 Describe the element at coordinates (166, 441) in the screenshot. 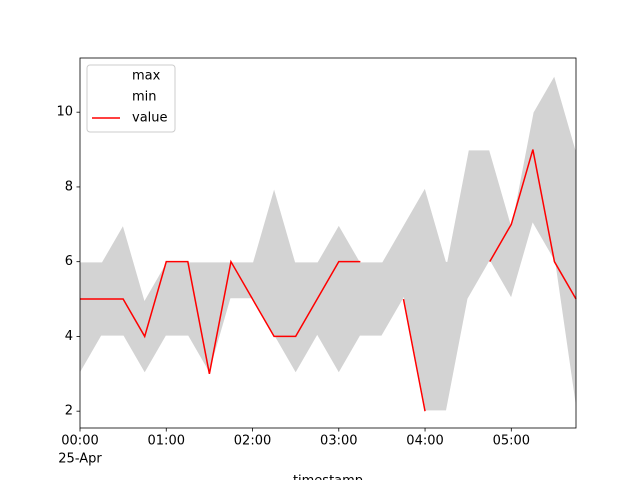

I see `x-tick-label: 01:00` at that location.